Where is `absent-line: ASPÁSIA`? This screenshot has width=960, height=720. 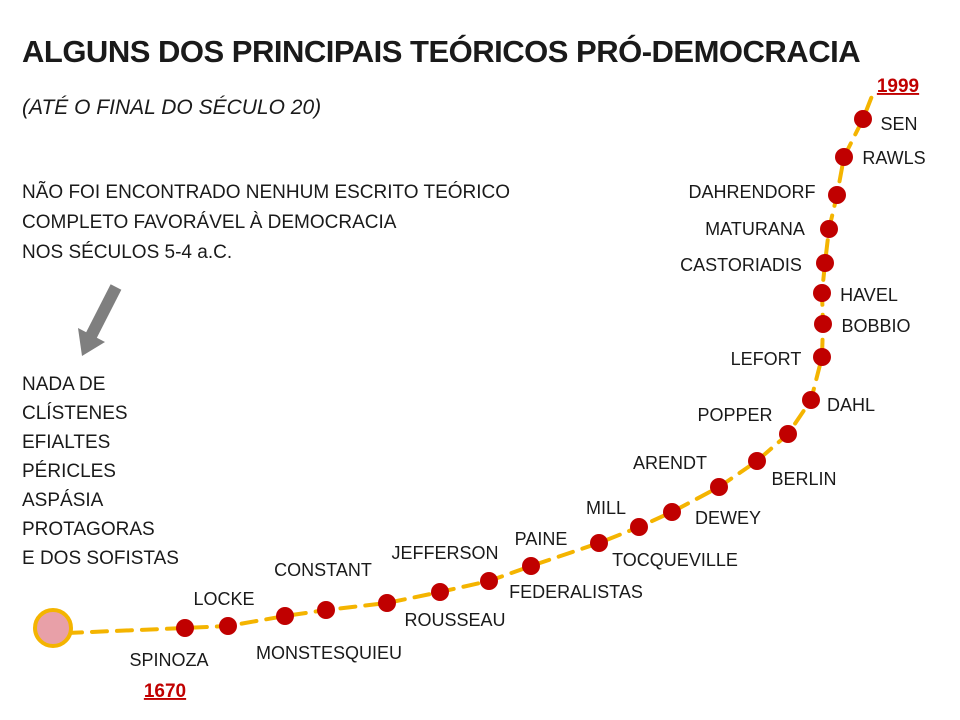
absent-line: ASPÁSIA is located at coordinates (63, 500).